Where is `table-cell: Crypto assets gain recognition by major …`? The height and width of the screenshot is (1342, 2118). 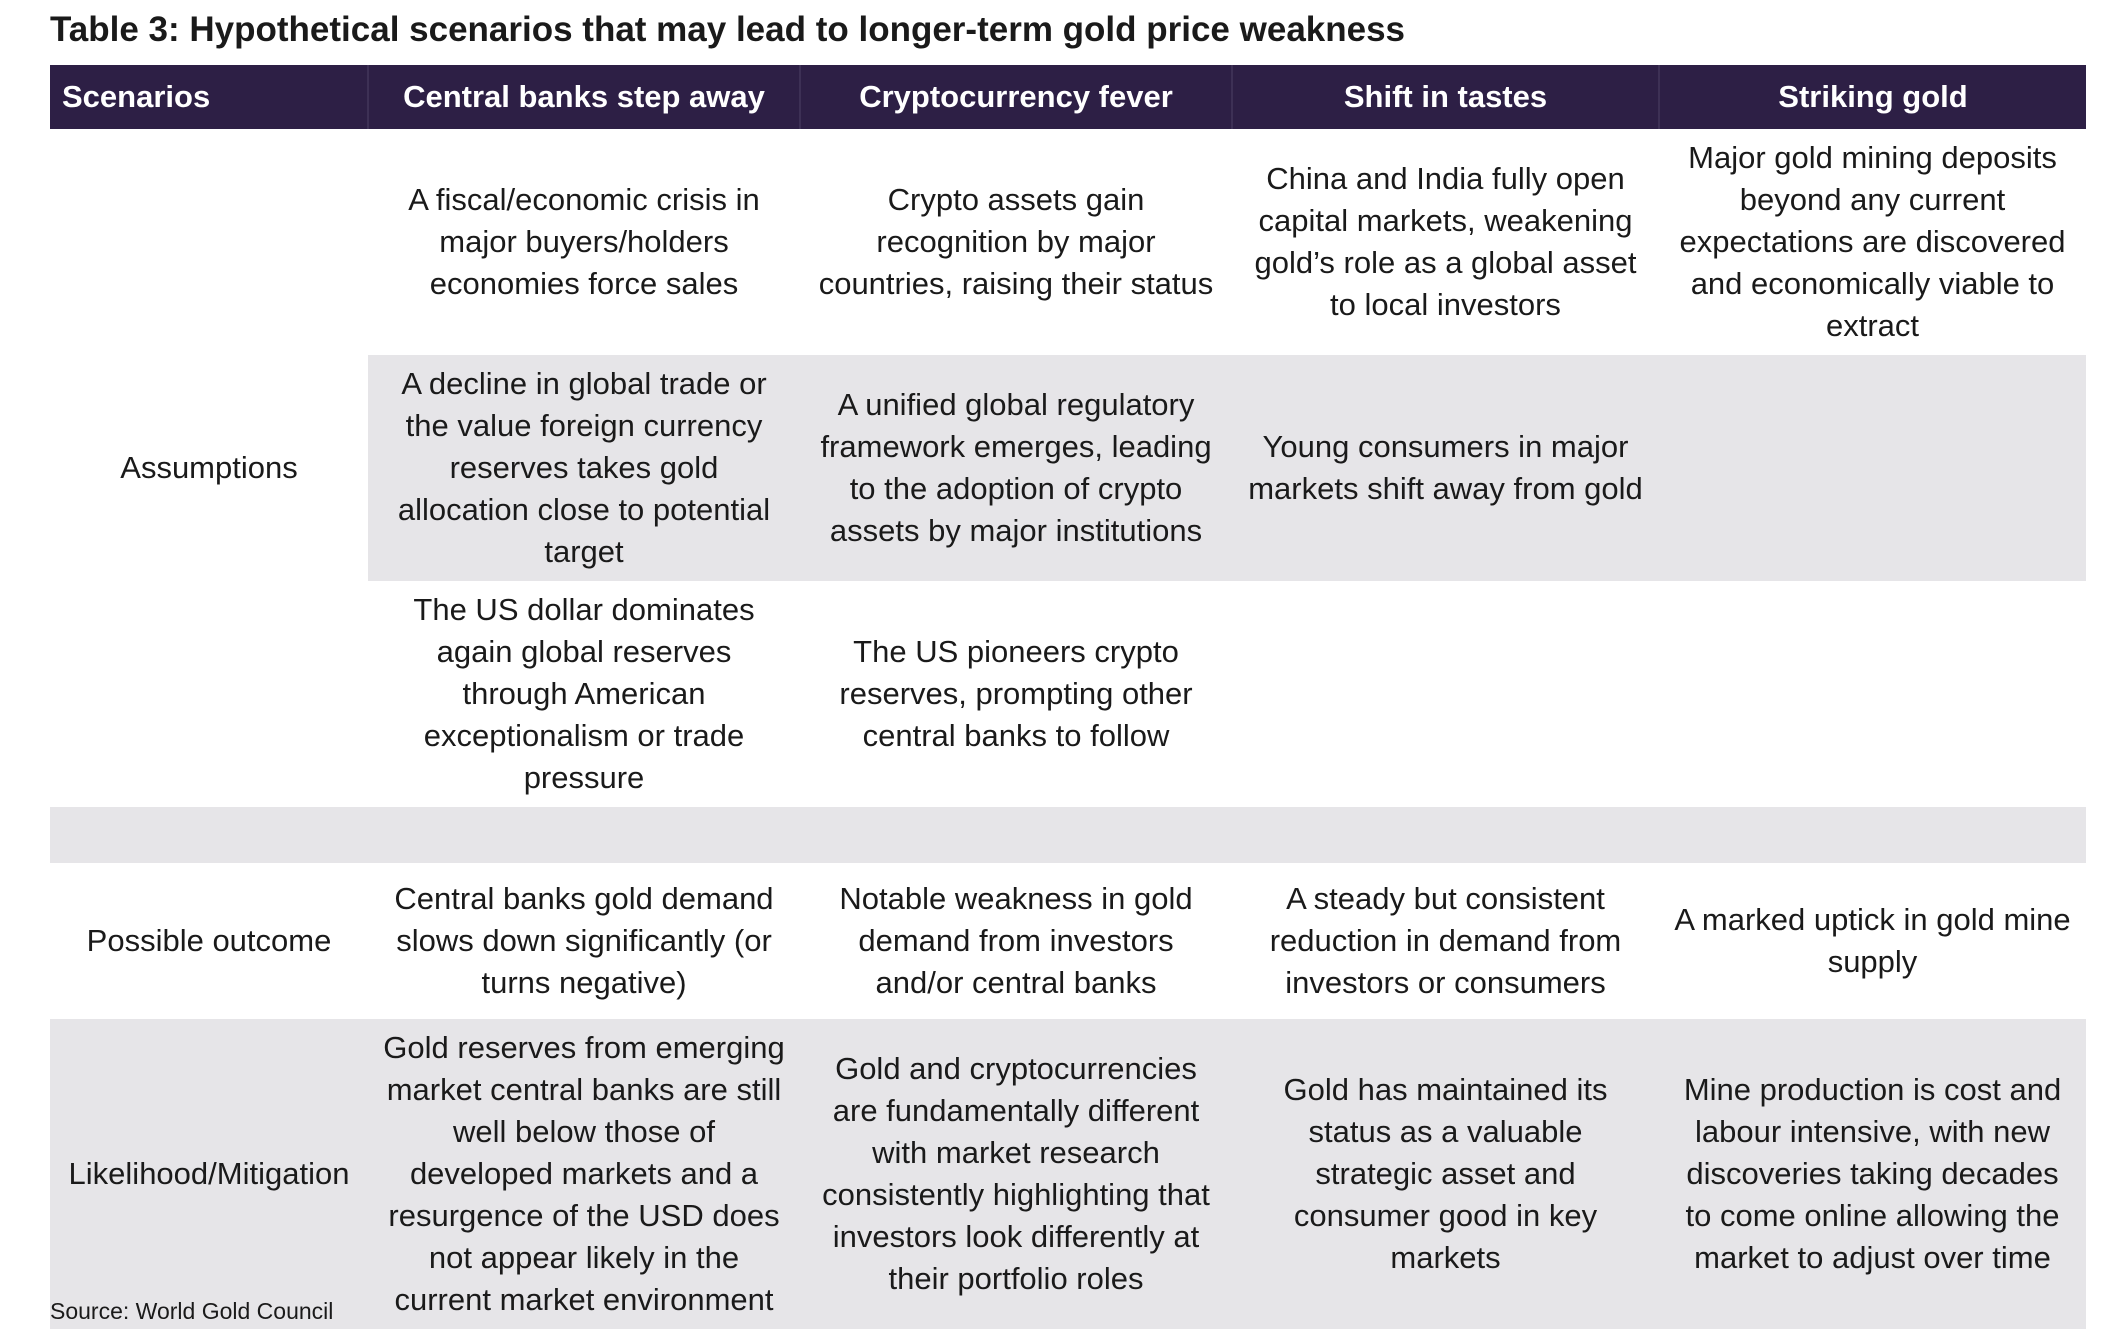
table-cell: Crypto assets gain recognition by major … is located at coordinates (1016, 241).